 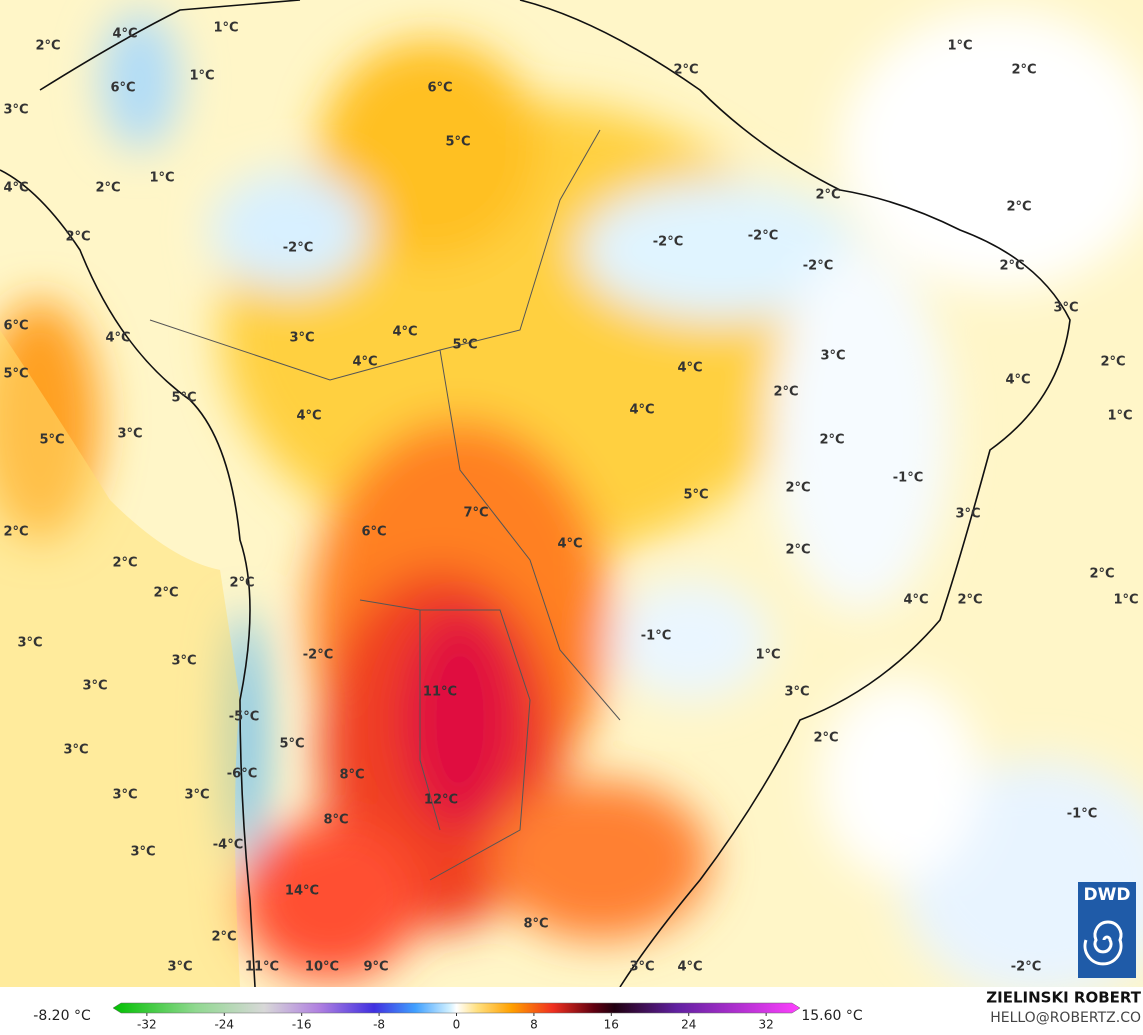 What do you see at coordinates (441, 800) in the screenshot?
I see `temp-label: 12°C` at bounding box center [441, 800].